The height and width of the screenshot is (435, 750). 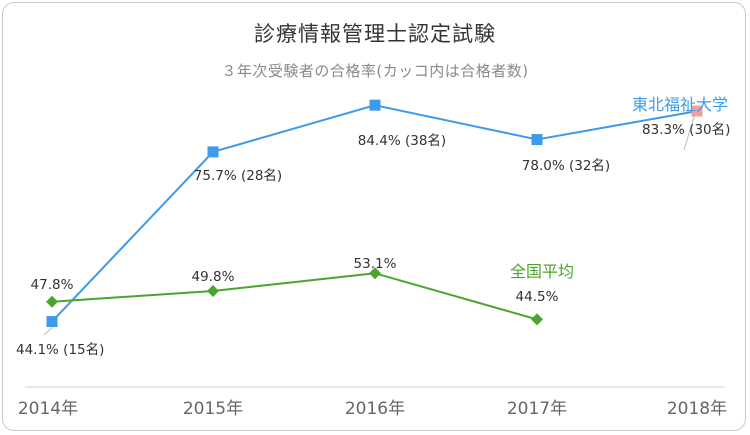 What do you see at coordinates (375, 264) in the screenshot?
I see `data-label-national: 53.1%` at bounding box center [375, 264].